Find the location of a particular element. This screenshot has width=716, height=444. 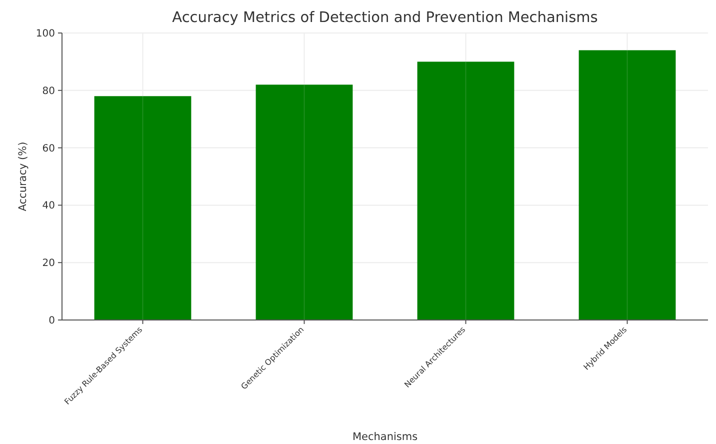

y-tick-label: 60 is located at coordinates (48, 148).